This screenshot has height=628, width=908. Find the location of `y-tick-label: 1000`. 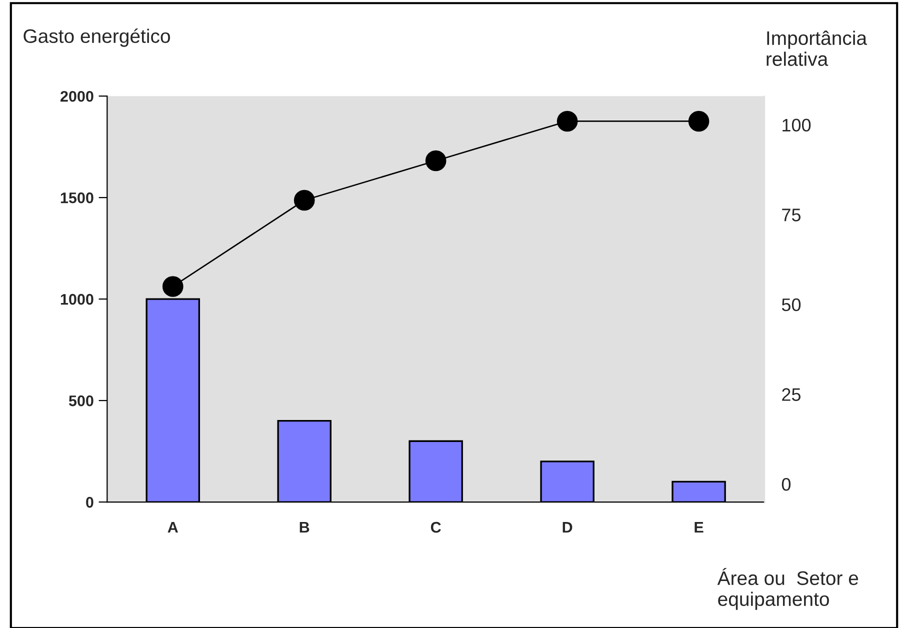

y-tick-label: 1000 is located at coordinates (77, 299).